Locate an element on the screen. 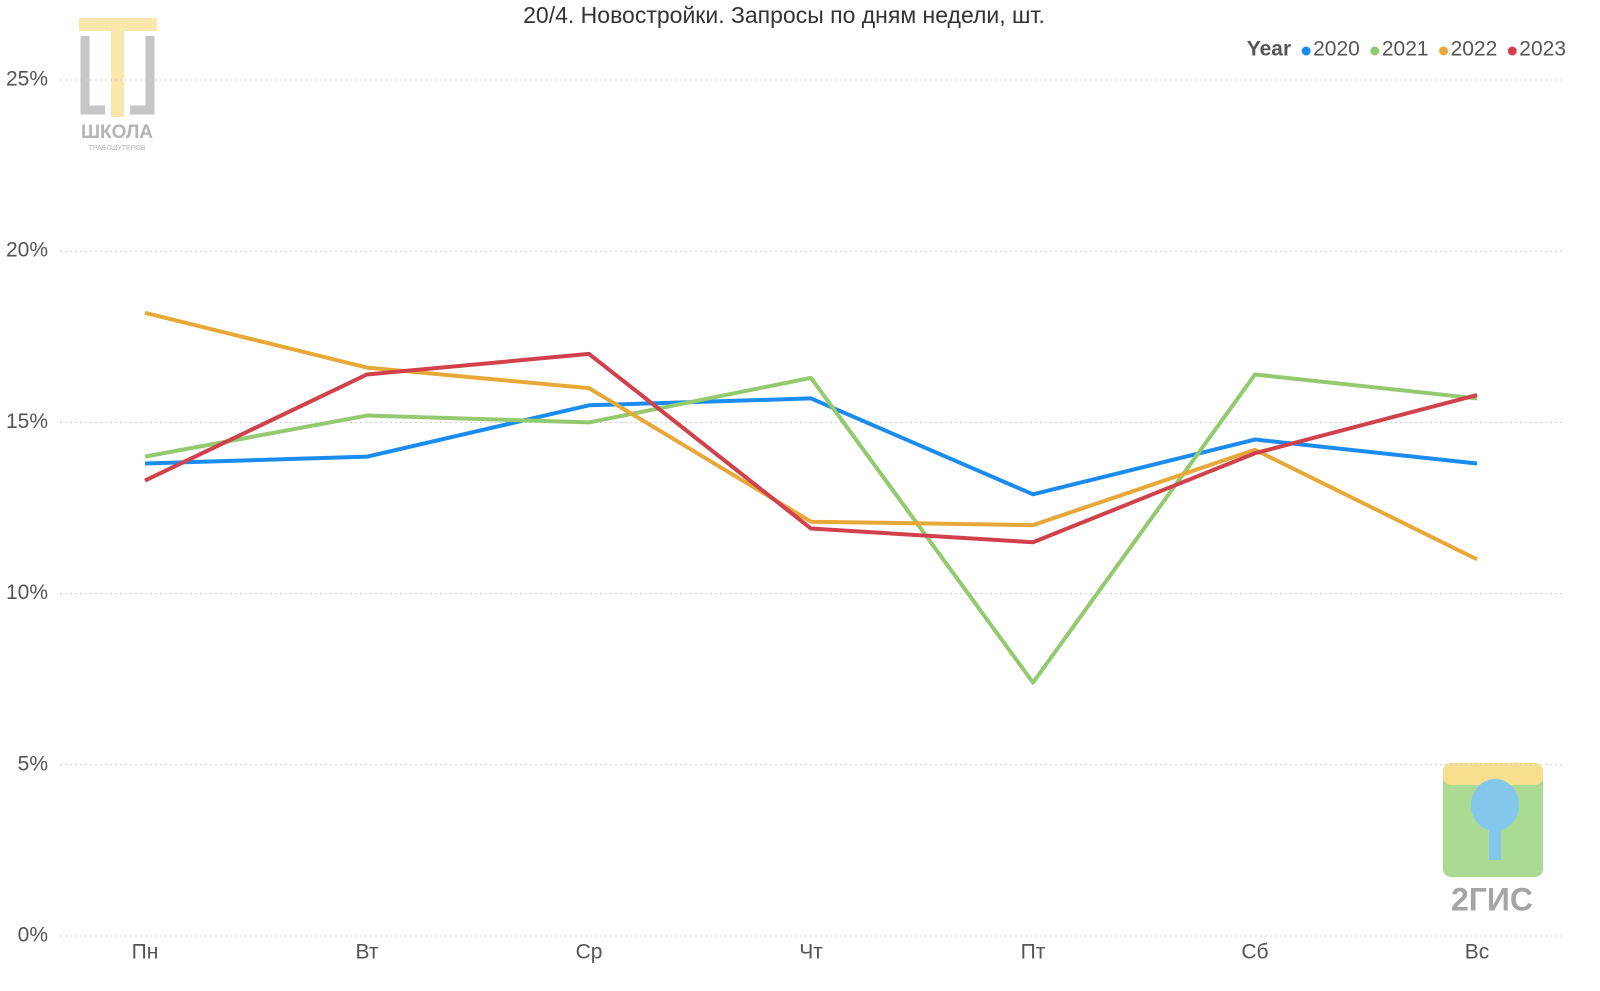 The image size is (1600, 991). legend-title: Year is located at coordinates (1269, 49).